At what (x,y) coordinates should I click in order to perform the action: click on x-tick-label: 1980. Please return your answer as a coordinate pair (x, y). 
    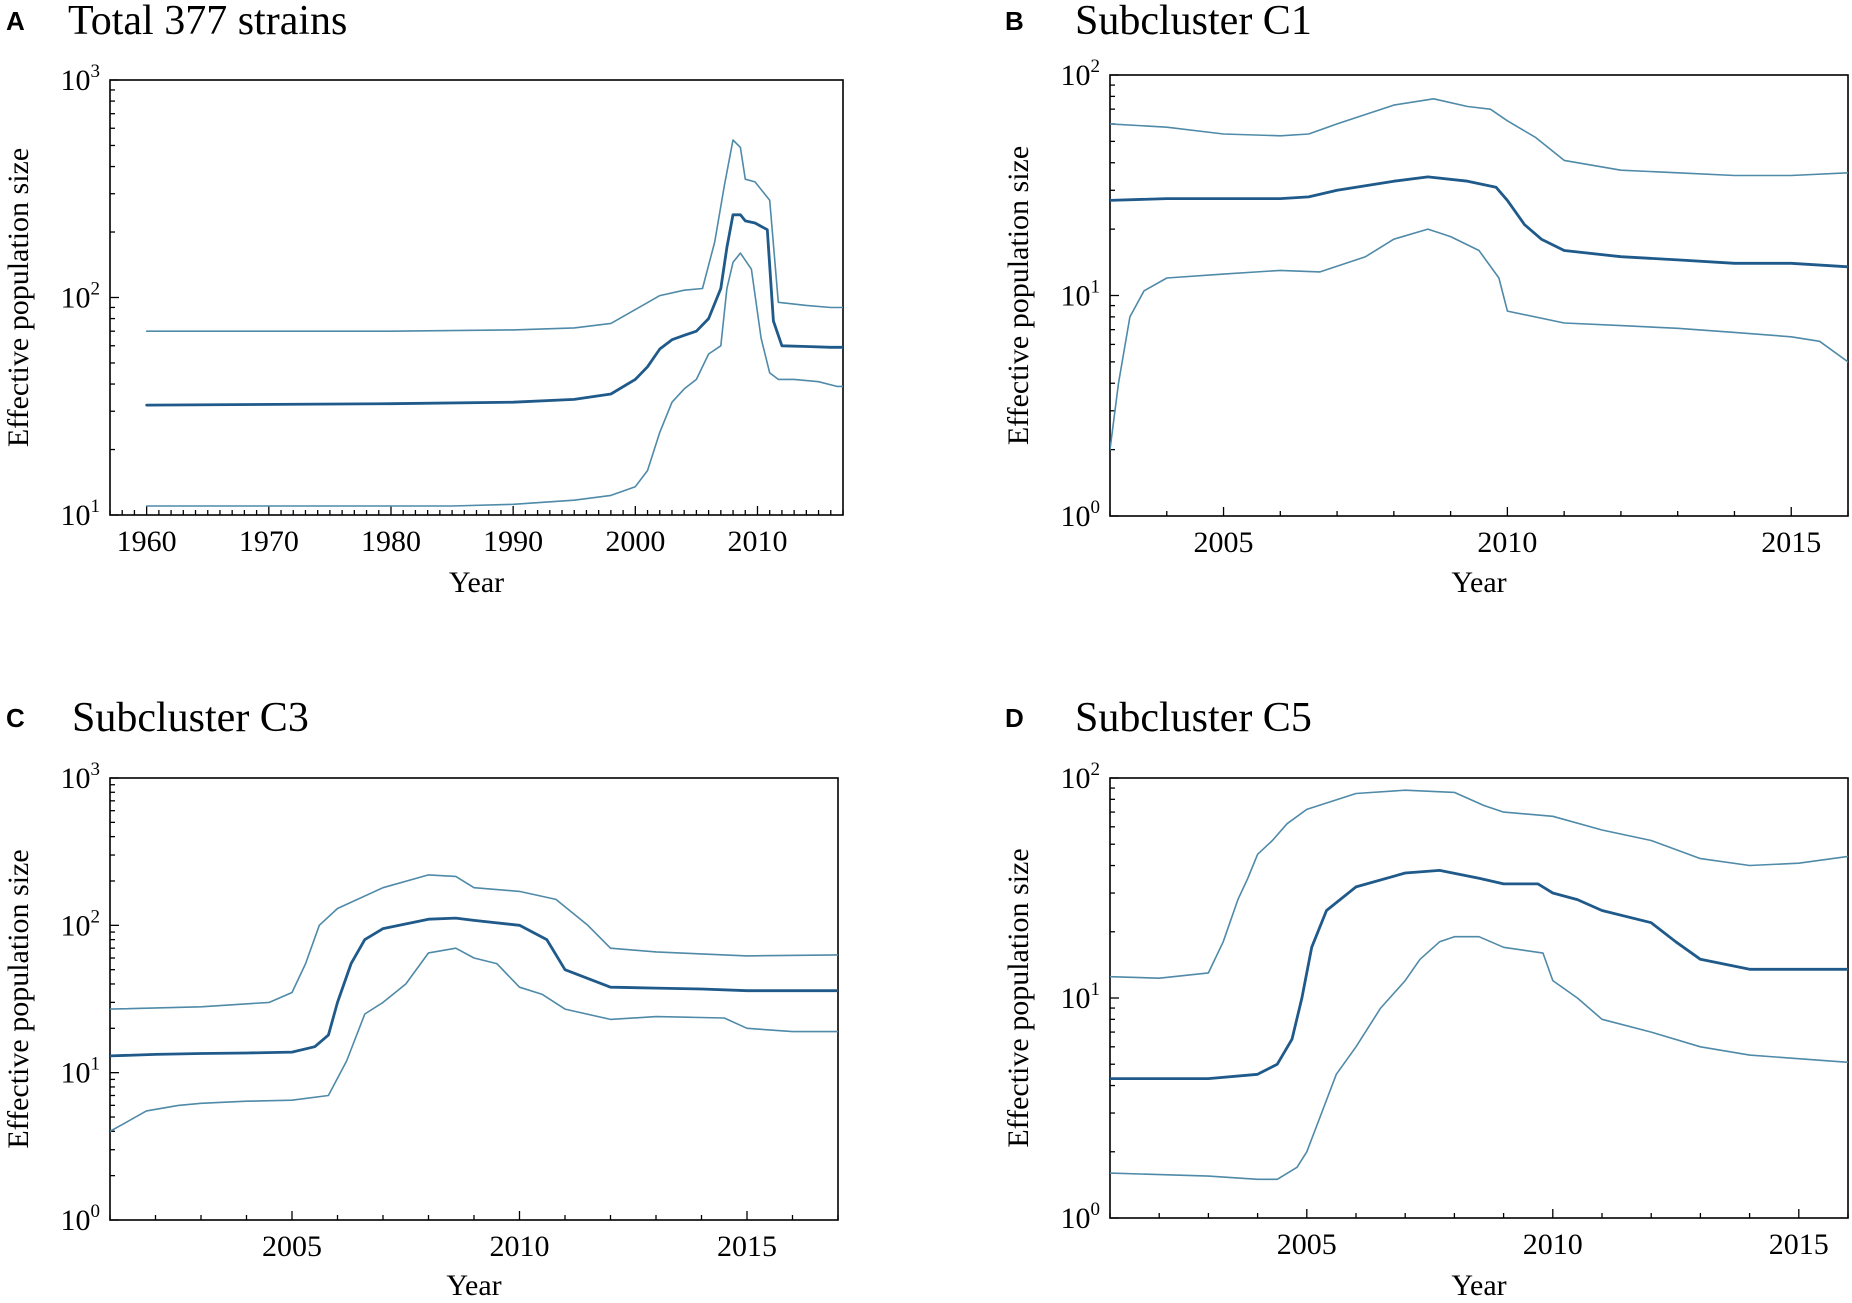
    Looking at the image, I should click on (391, 541).